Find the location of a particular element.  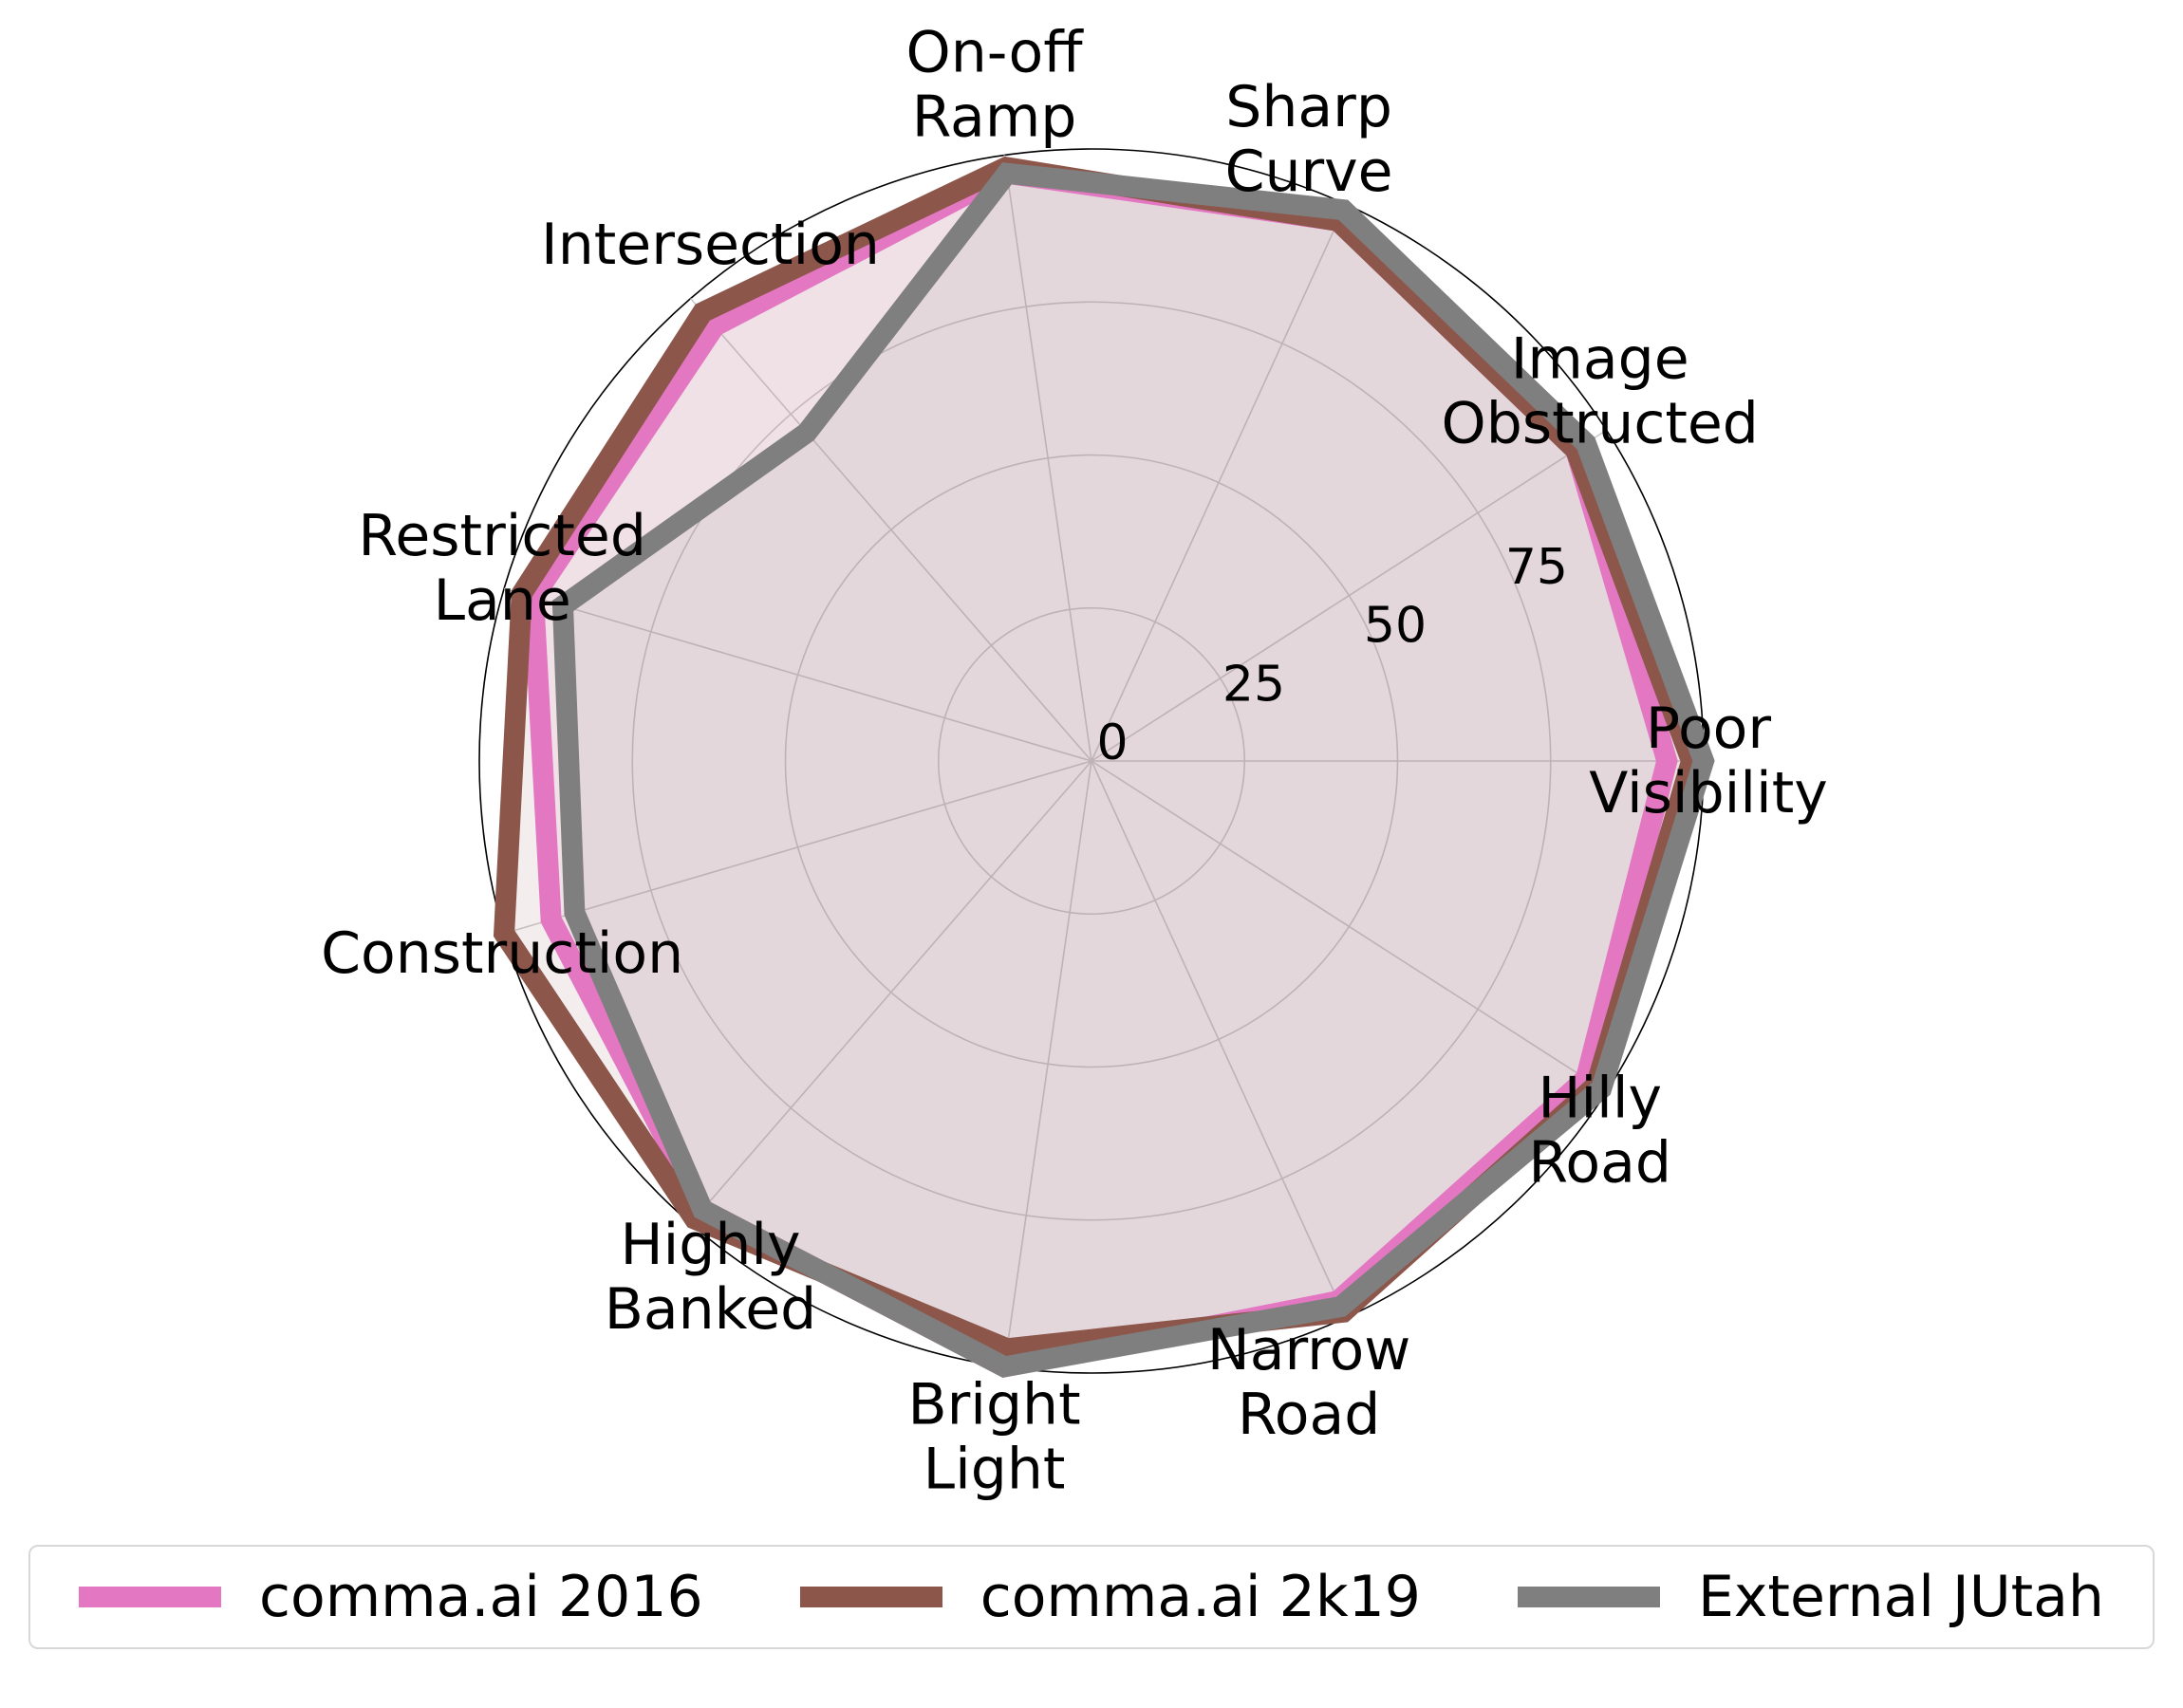

category-label-line: Light is located at coordinates (995, 1470).